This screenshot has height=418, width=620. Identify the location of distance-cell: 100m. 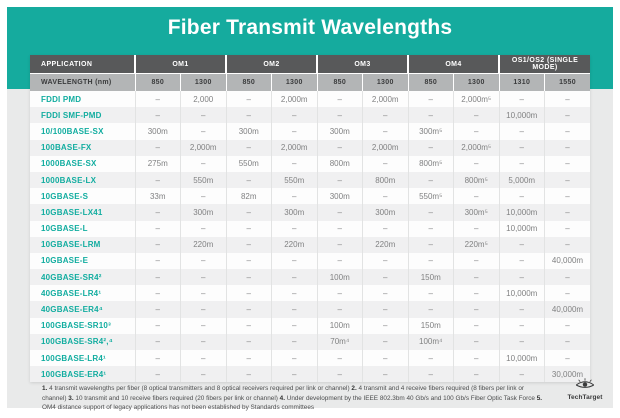
(339, 325).